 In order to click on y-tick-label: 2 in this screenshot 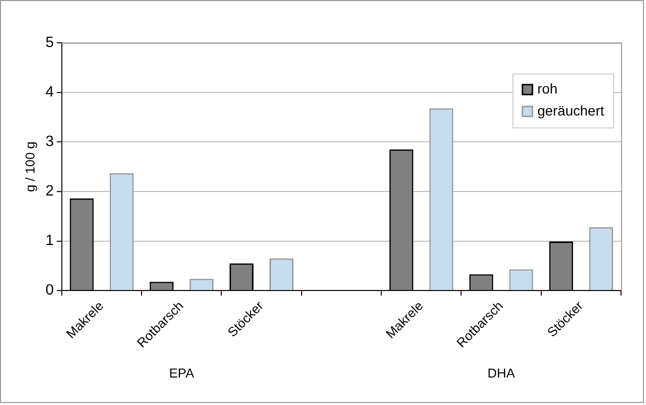, I will do `click(49, 191)`.